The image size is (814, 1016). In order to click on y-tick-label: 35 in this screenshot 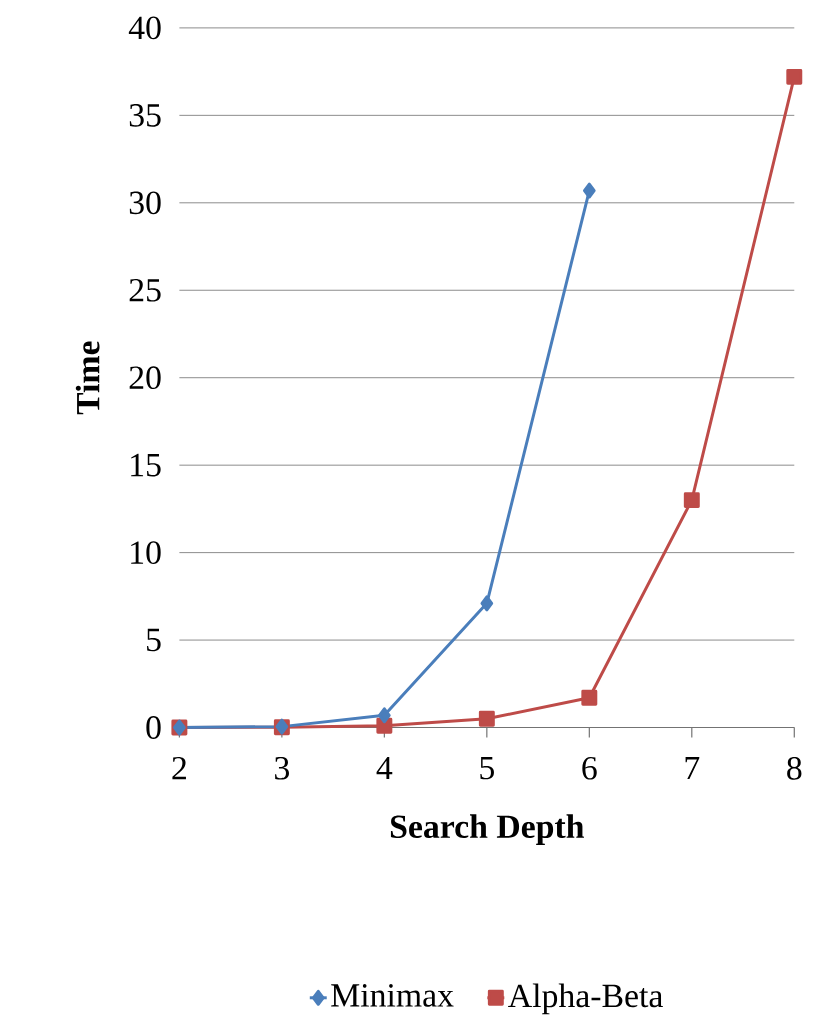, I will do `click(145, 115)`.